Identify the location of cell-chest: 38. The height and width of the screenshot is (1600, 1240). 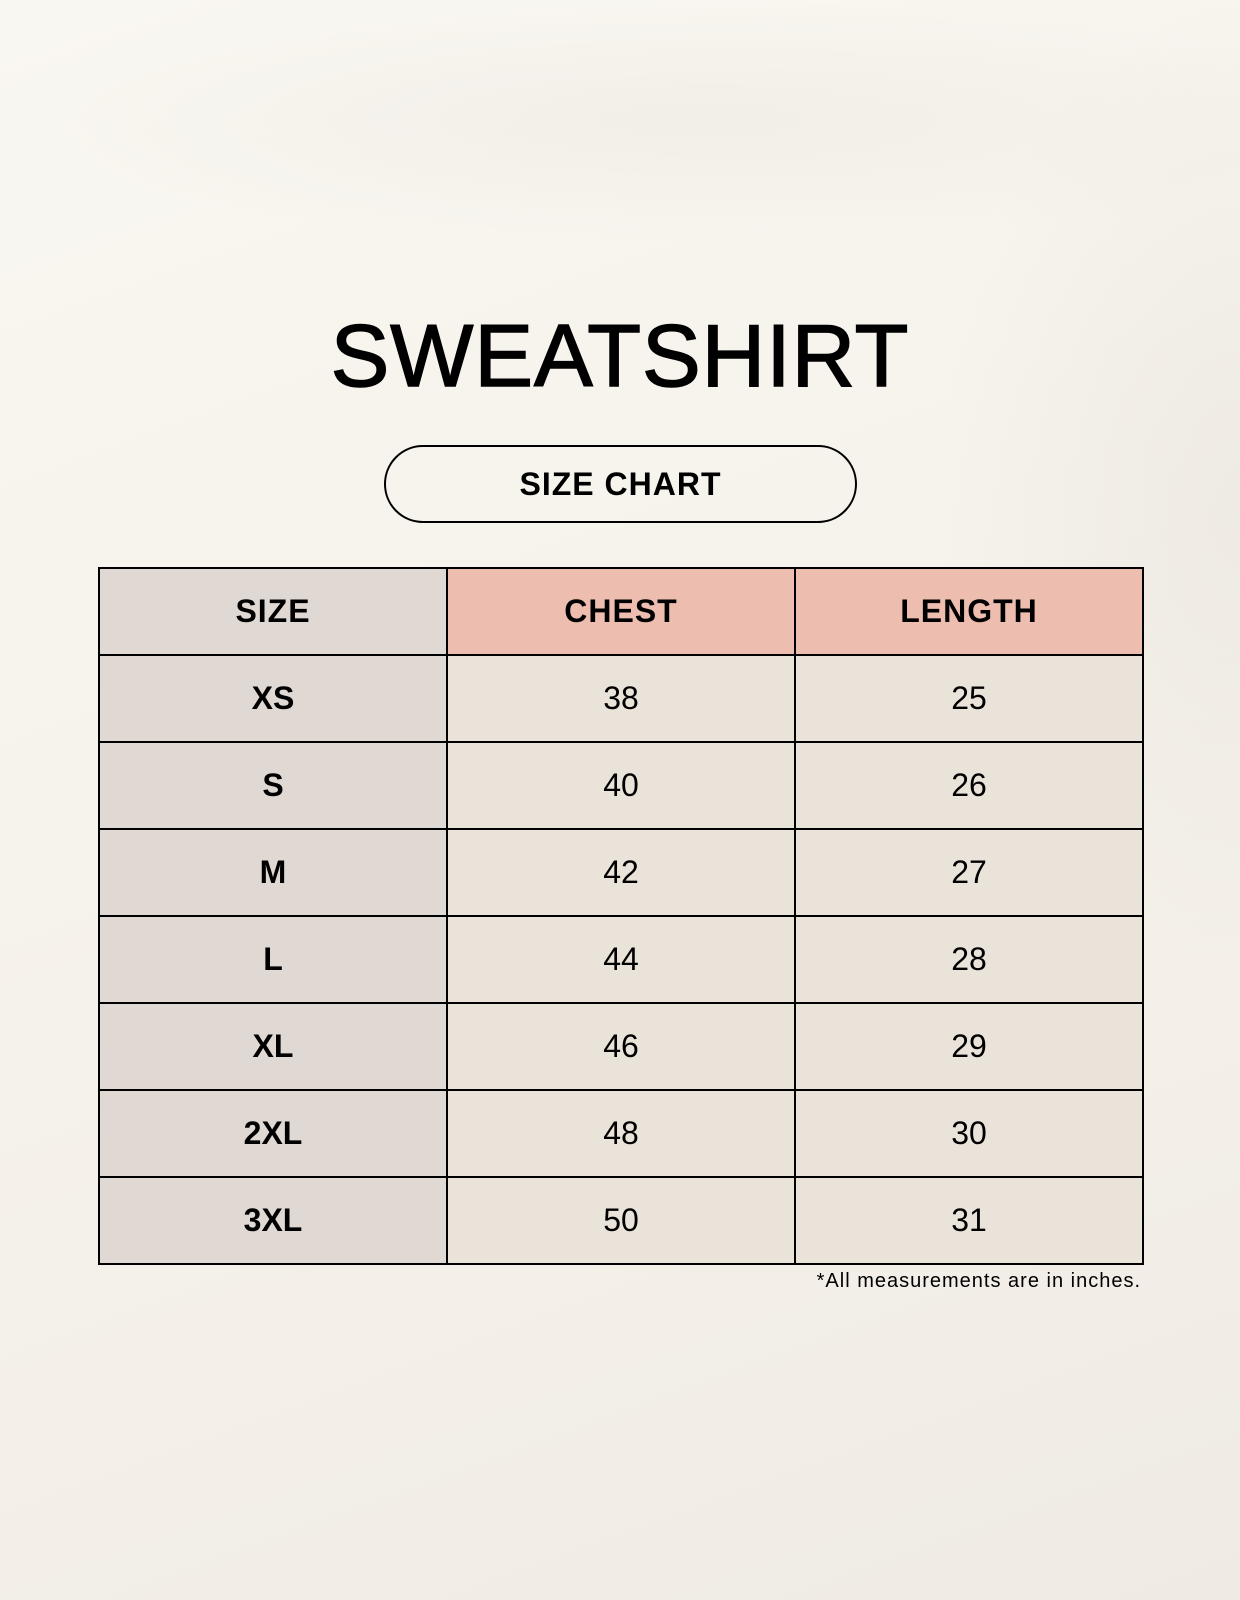
(621, 698).